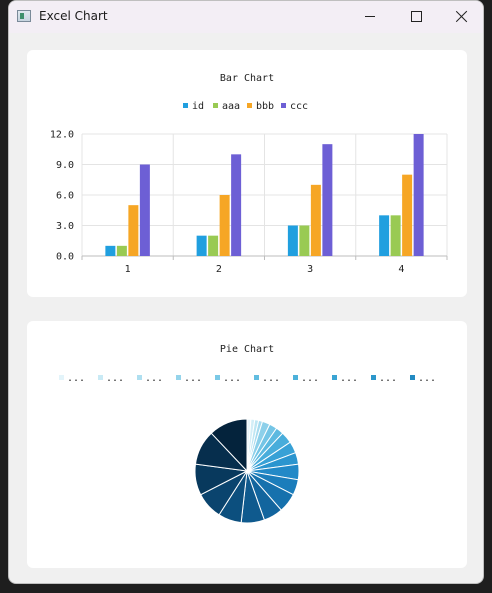 This screenshot has width=492, height=593. What do you see at coordinates (283, 105) in the screenshot?
I see `legend-marker-ccc` at bounding box center [283, 105].